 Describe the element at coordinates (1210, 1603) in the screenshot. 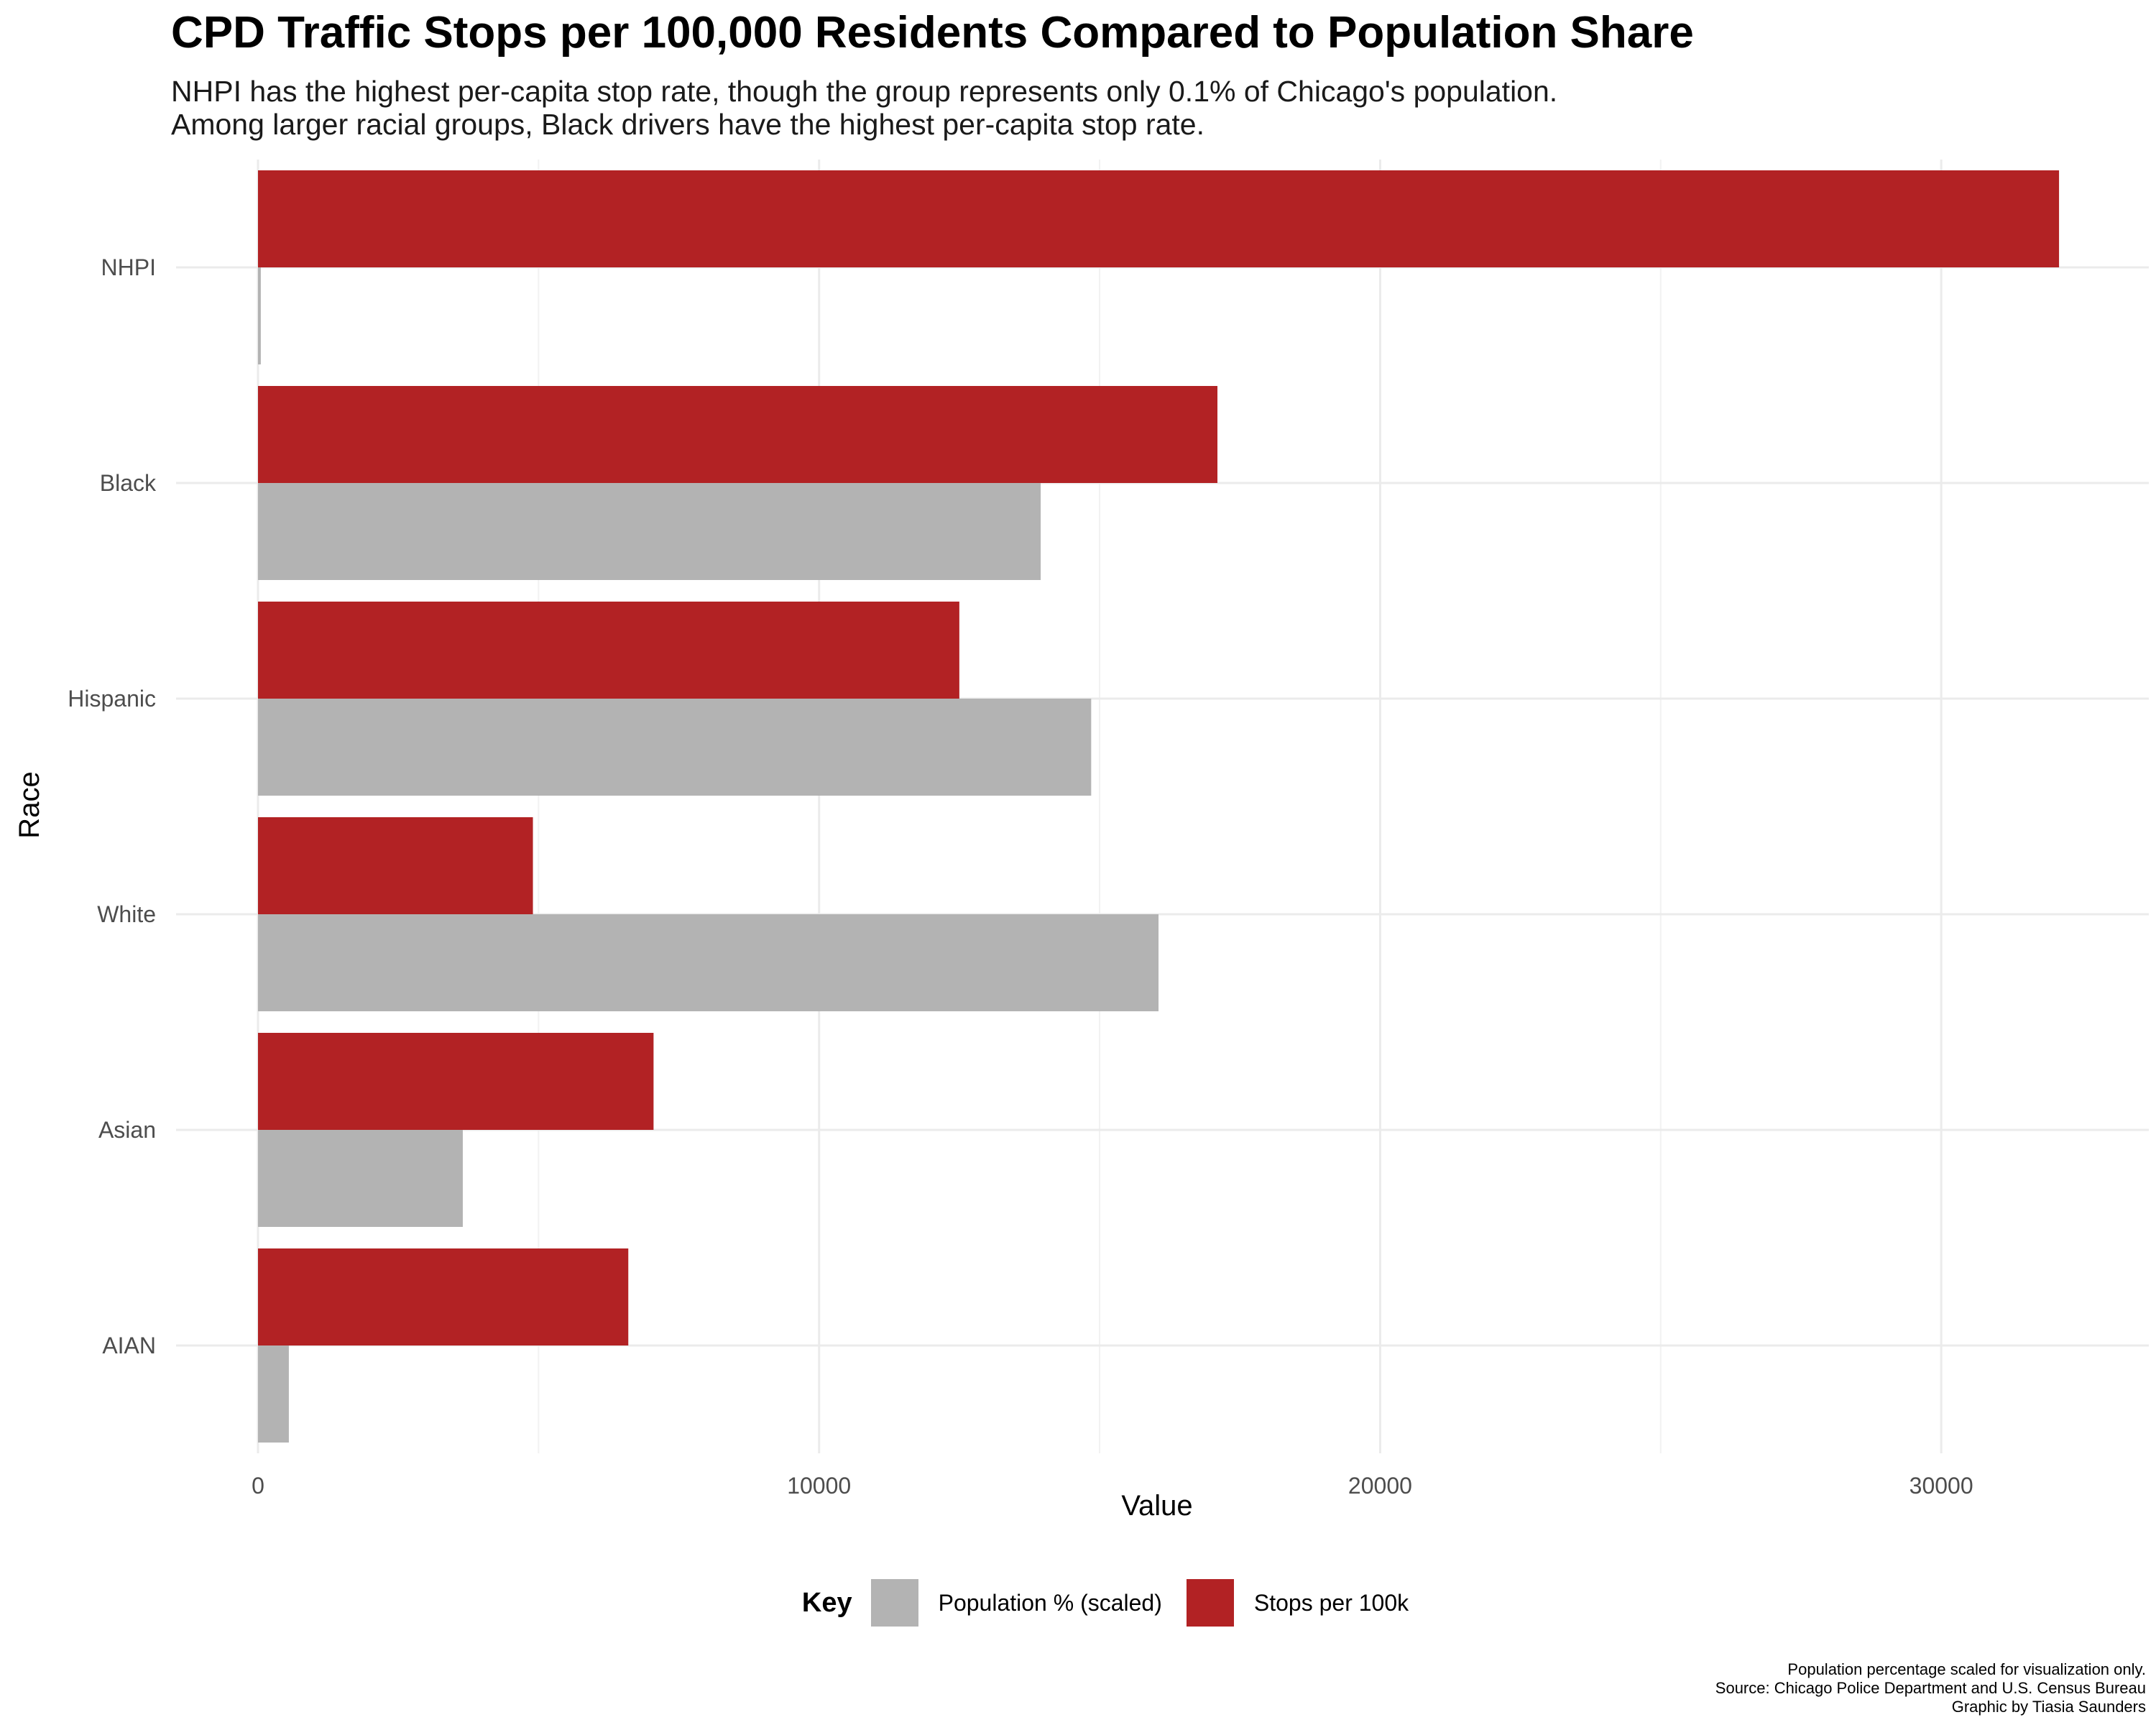

I see `legend-swatch-stops` at that location.